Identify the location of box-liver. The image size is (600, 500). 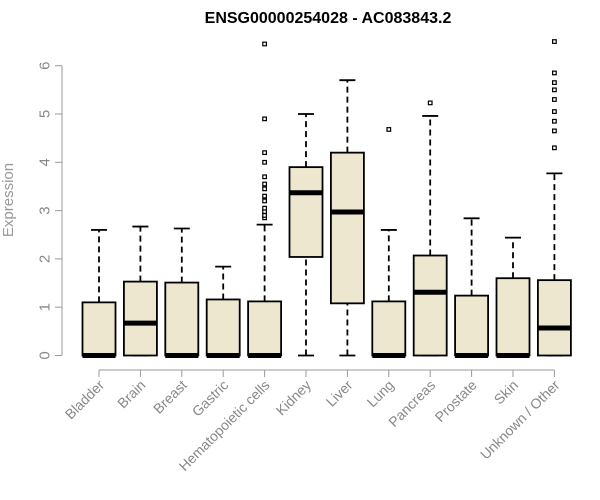
(347, 218).